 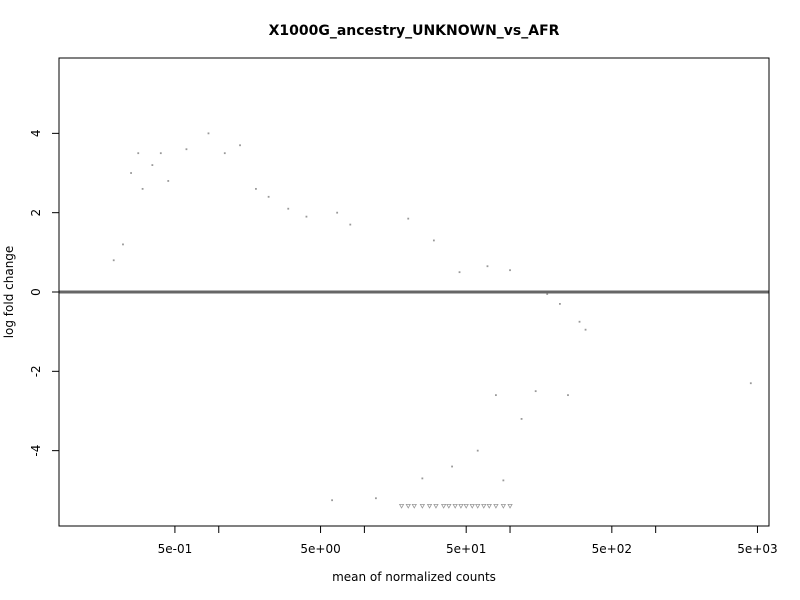 What do you see at coordinates (36, 292) in the screenshot?
I see `y-tick-label-2: 0` at bounding box center [36, 292].